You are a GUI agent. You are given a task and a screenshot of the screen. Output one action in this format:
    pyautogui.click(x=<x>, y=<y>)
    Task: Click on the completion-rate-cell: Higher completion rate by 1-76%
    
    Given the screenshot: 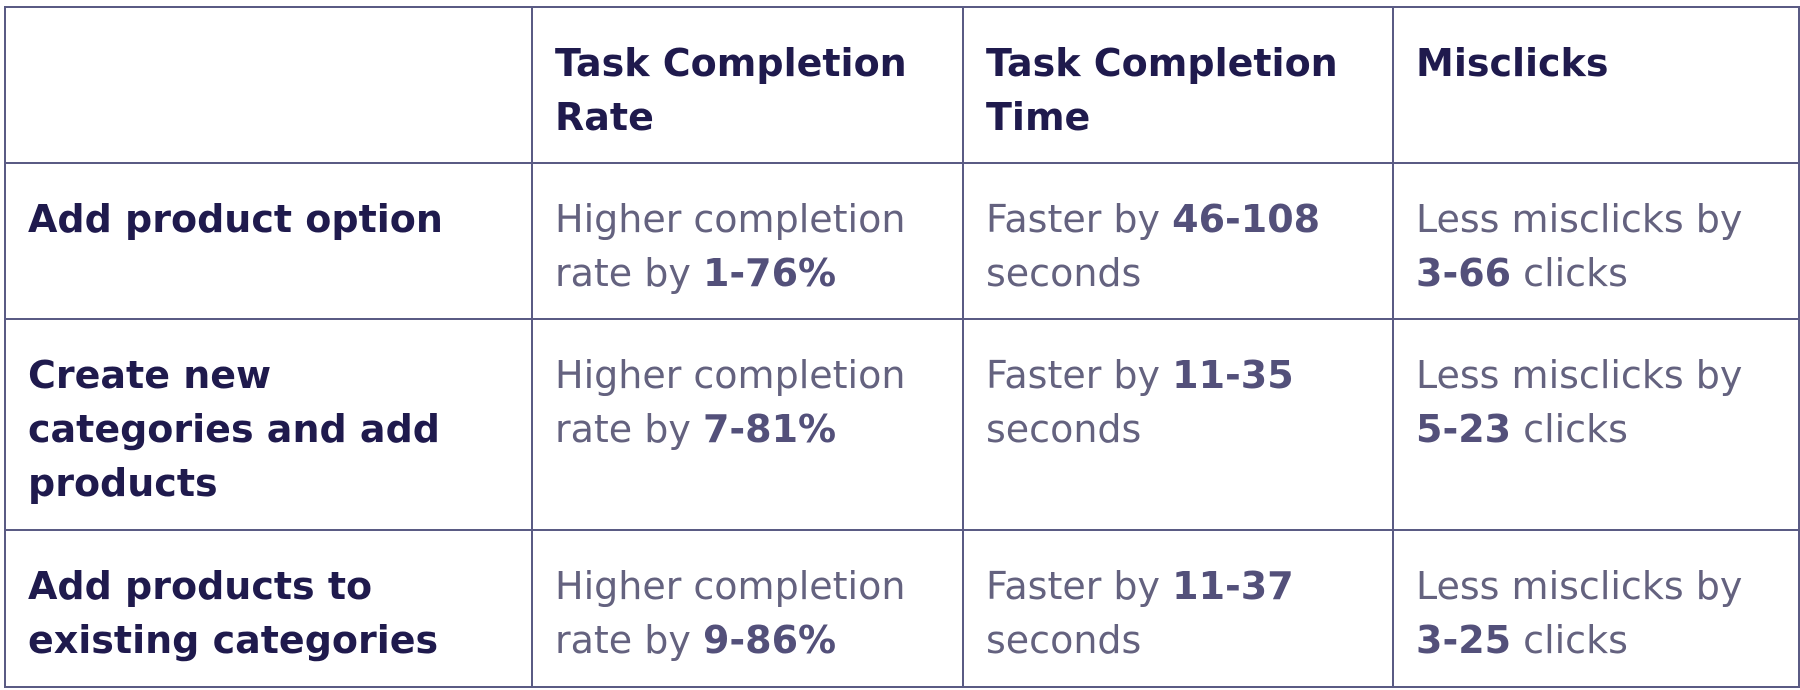 What is the action you would take?
    pyautogui.click(x=747, y=241)
    